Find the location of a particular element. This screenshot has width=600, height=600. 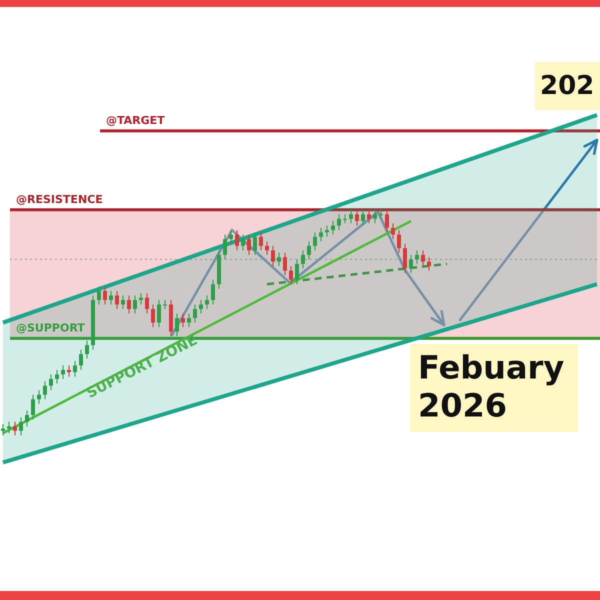

ref-line-label: @SUPPORT is located at coordinates (51, 328).